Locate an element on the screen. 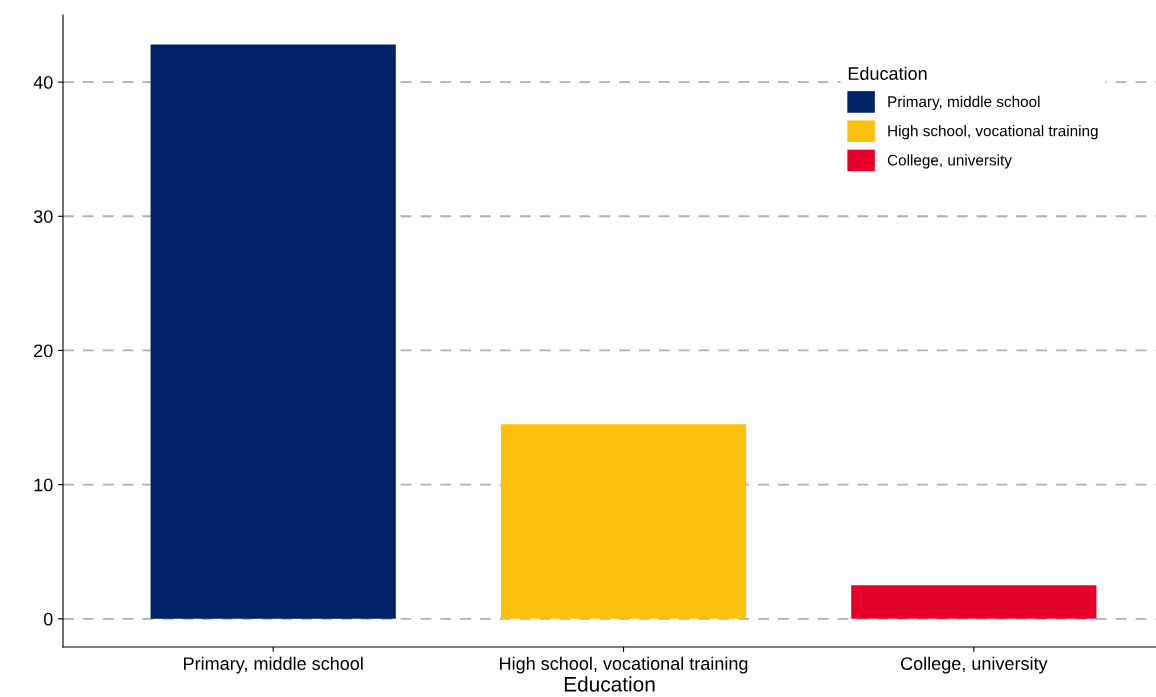  x-tick-label: Primary, middle school is located at coordinates (273, 665).